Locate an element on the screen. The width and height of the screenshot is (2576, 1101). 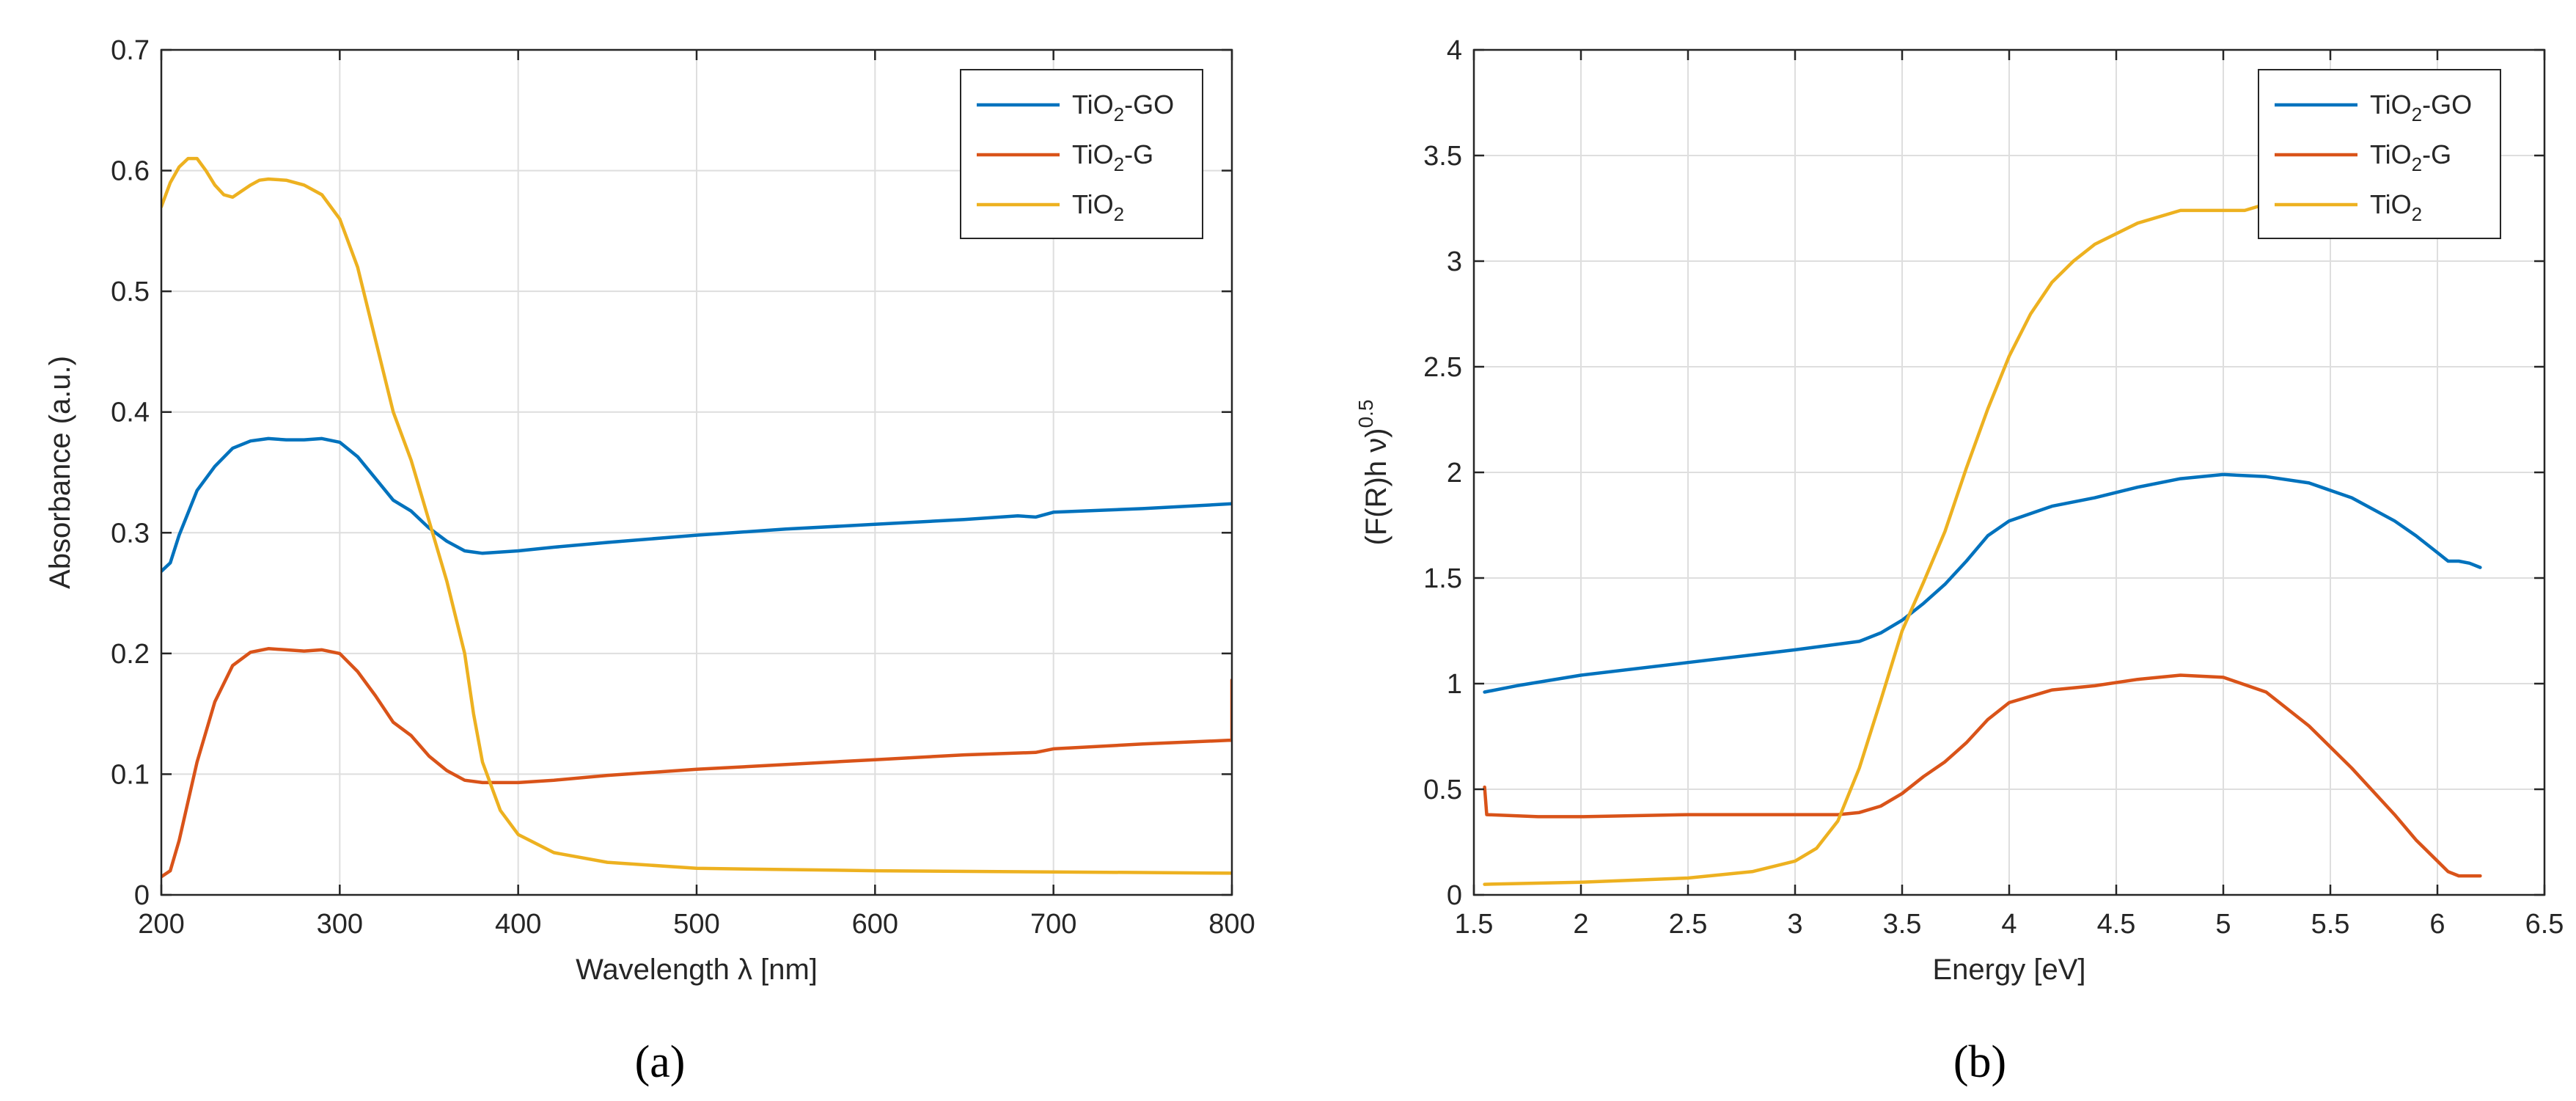
x-tick-label: 5.5 is located at coordinates (2331, 924).